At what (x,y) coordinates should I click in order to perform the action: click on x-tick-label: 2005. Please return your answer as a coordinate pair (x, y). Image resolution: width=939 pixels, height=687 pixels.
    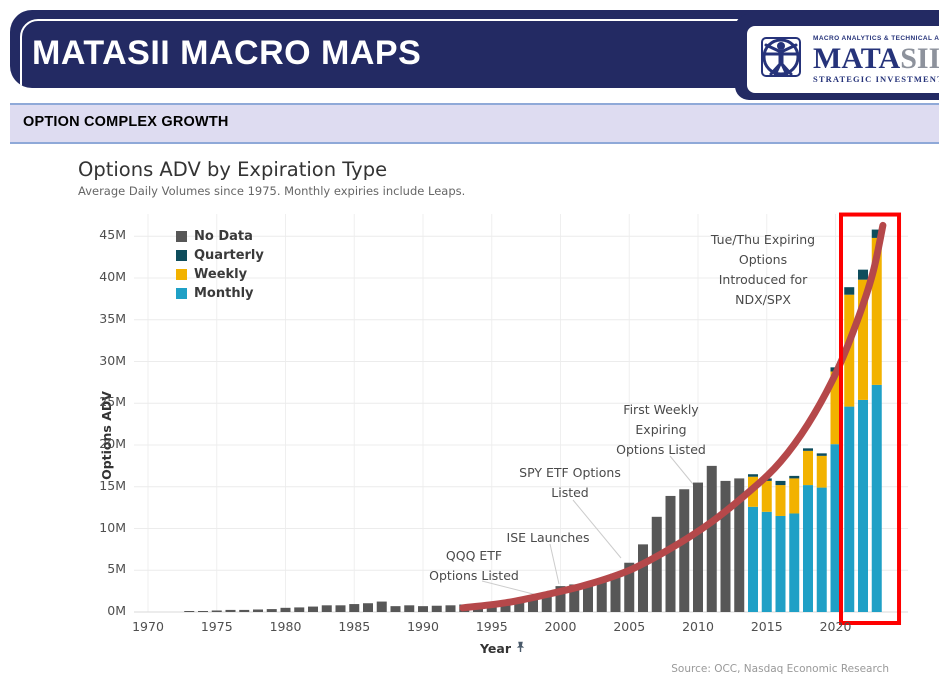
    Looking at the image, I should click on (629, 626).